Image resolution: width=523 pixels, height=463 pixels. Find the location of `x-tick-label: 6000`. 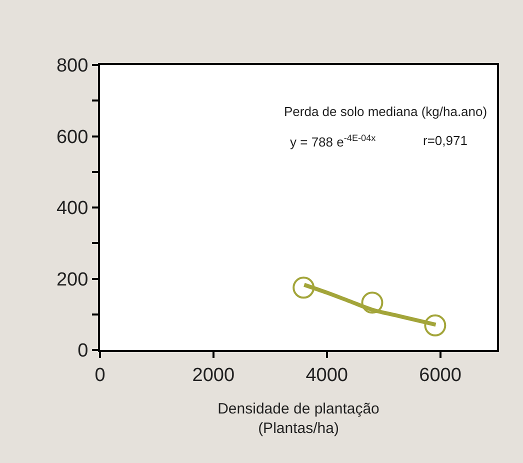

x-tick-label: 6000 is located at coordinates (440, 375).